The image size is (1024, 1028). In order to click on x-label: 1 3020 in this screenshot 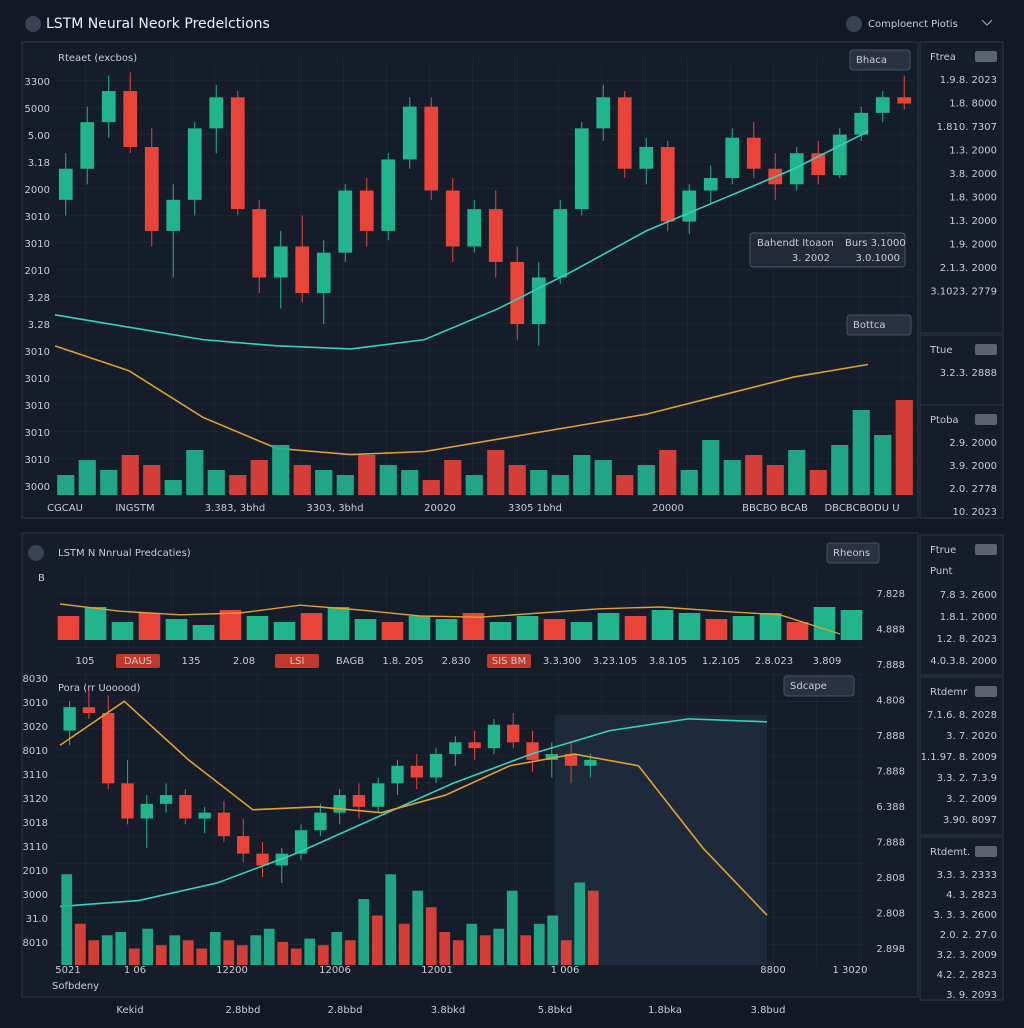, I will do `click(850, 970)`.